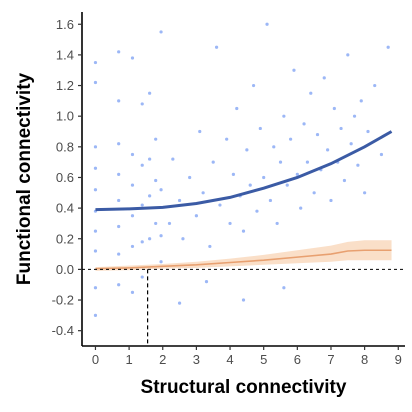 The image size is (412, 412). Describe the element at coordinates (243, 259) in the screenshot. I see `null-line` at that location.